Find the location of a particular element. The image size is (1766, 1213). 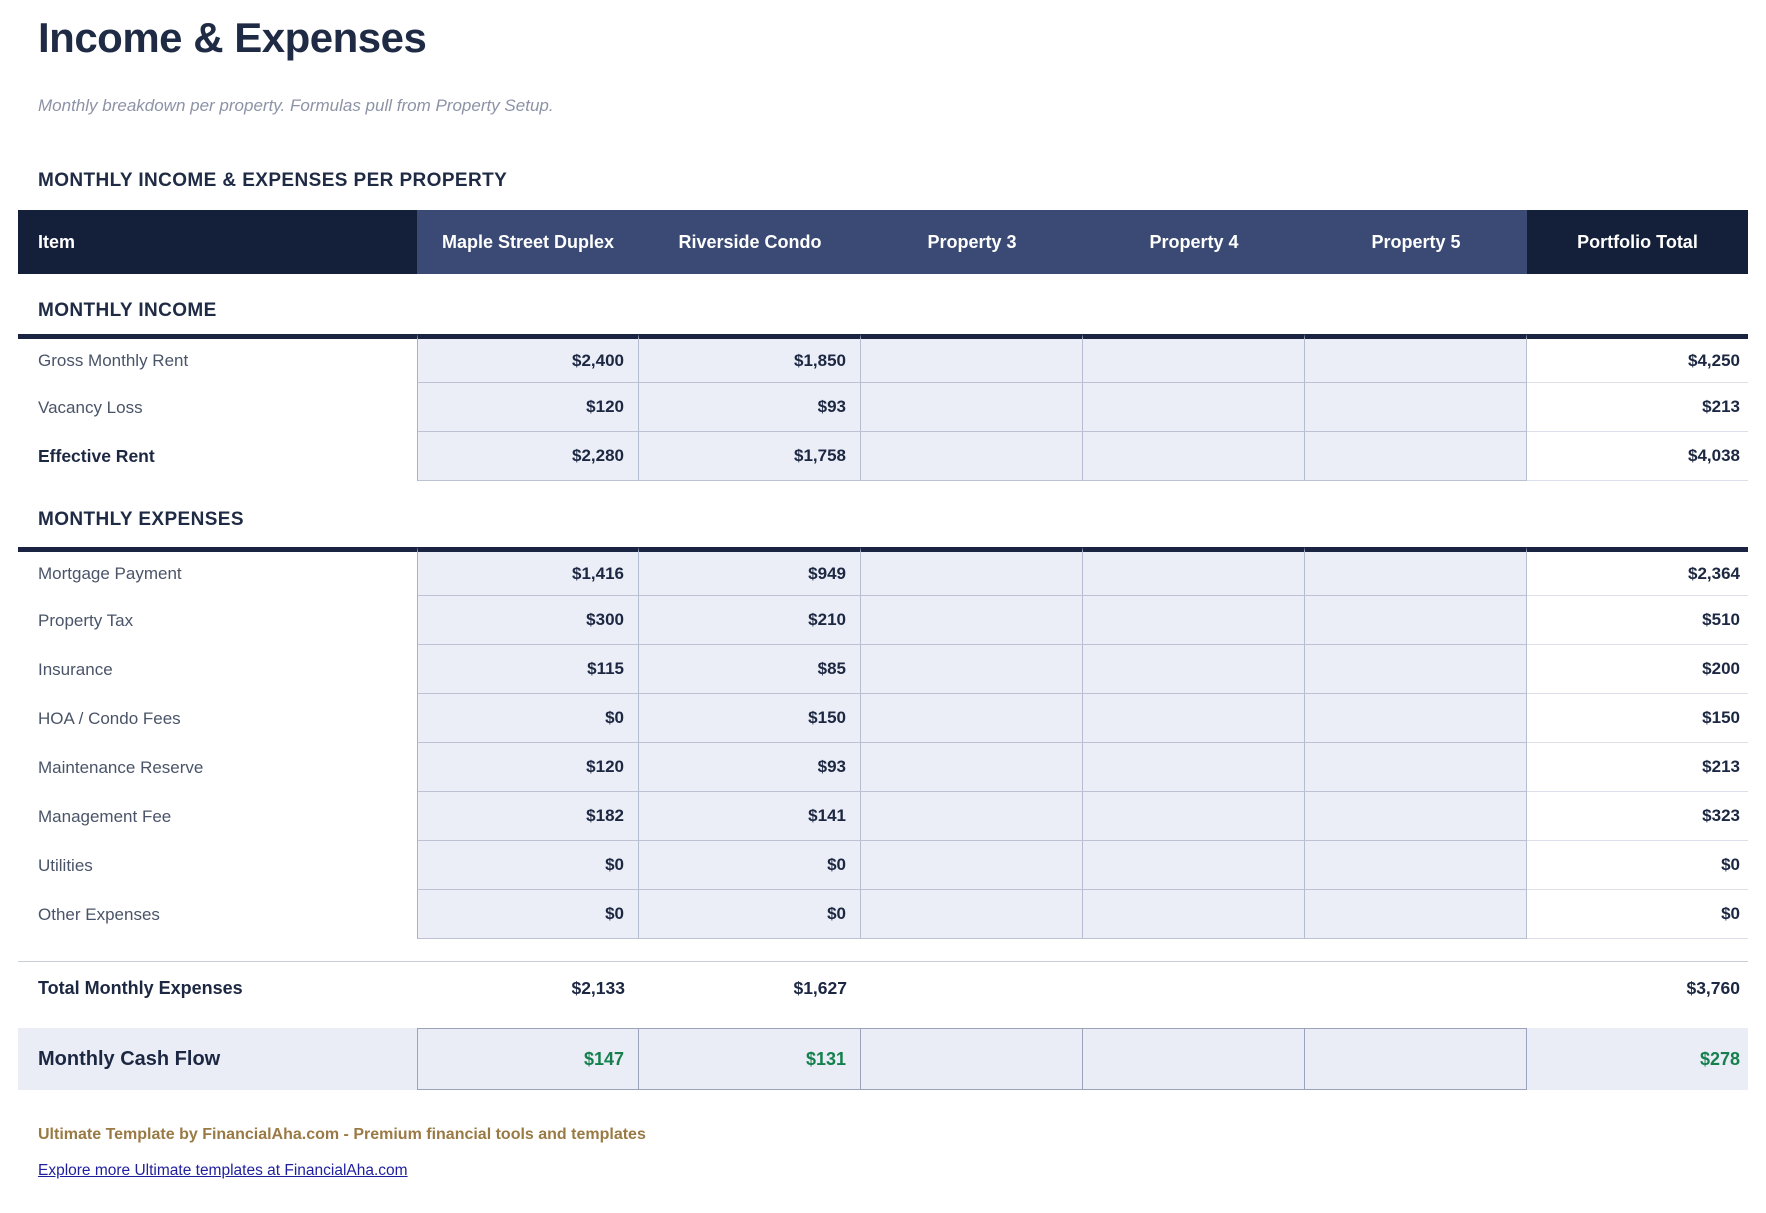

table-row: Insurance $115 $85 $200 is located at coordinates (883, 670).